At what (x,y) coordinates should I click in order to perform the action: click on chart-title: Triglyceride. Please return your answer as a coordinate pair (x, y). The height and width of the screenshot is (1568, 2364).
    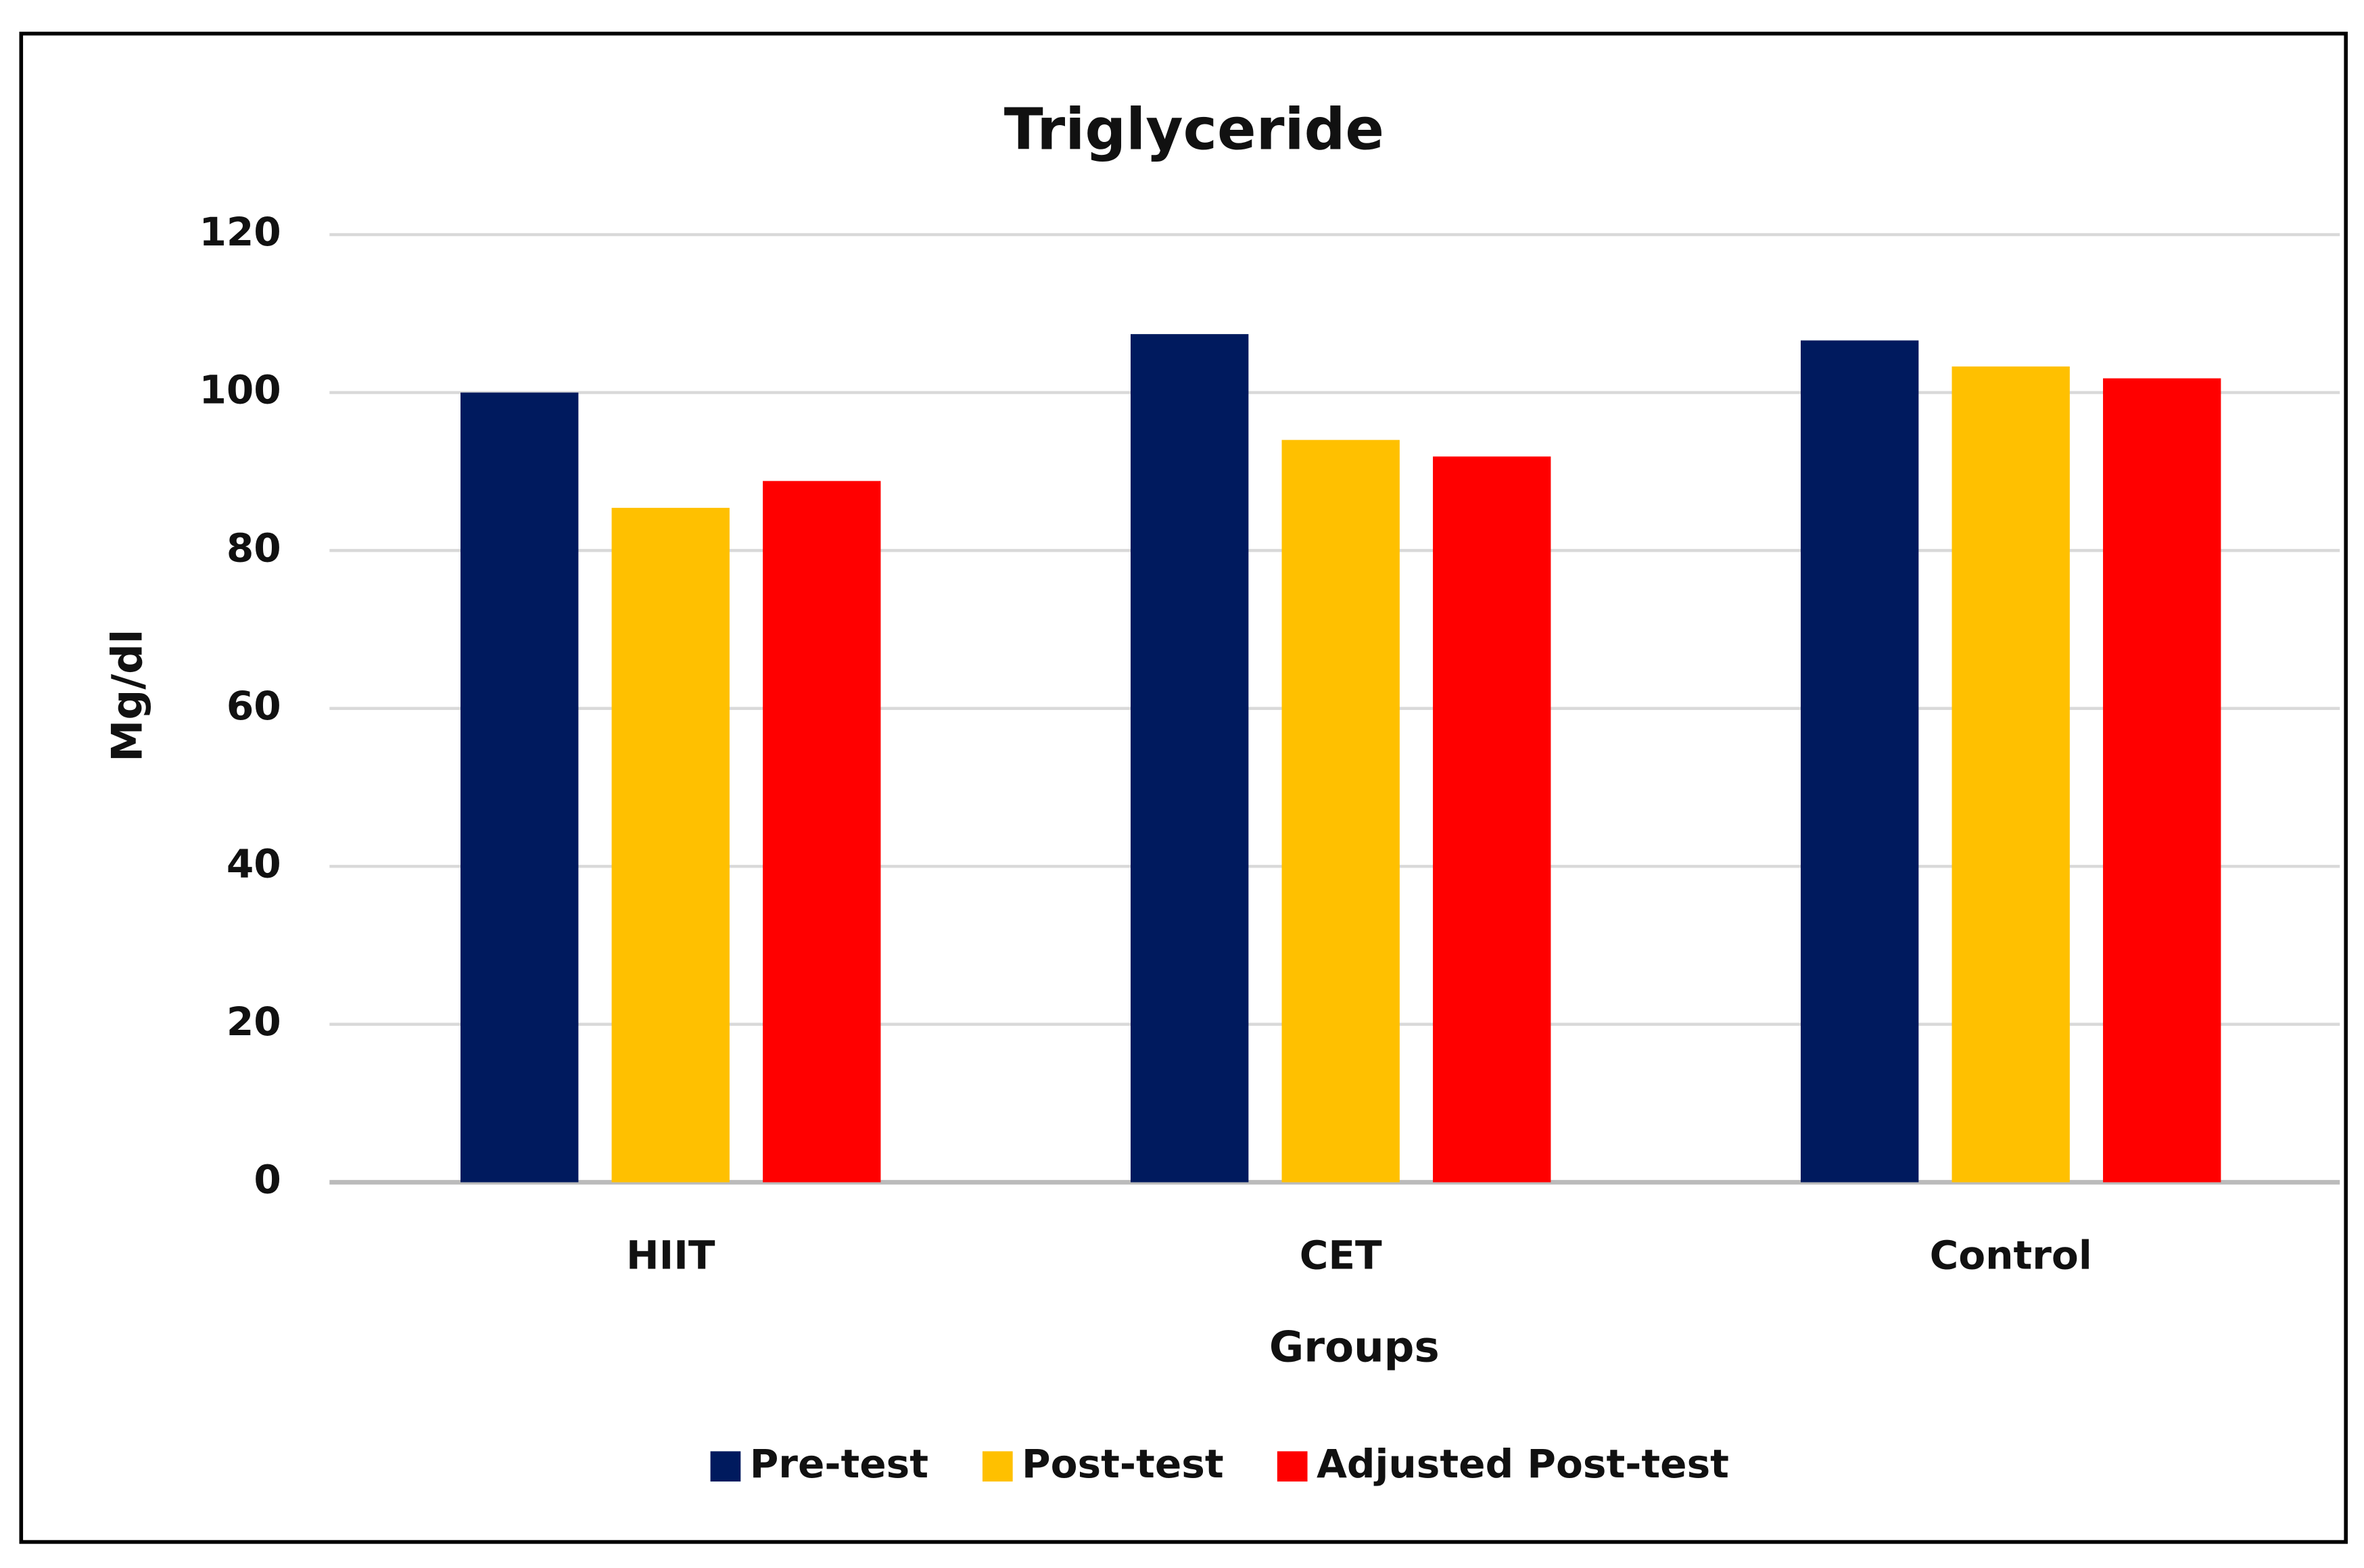
    Looking at the image, I should click on (1194, 130).